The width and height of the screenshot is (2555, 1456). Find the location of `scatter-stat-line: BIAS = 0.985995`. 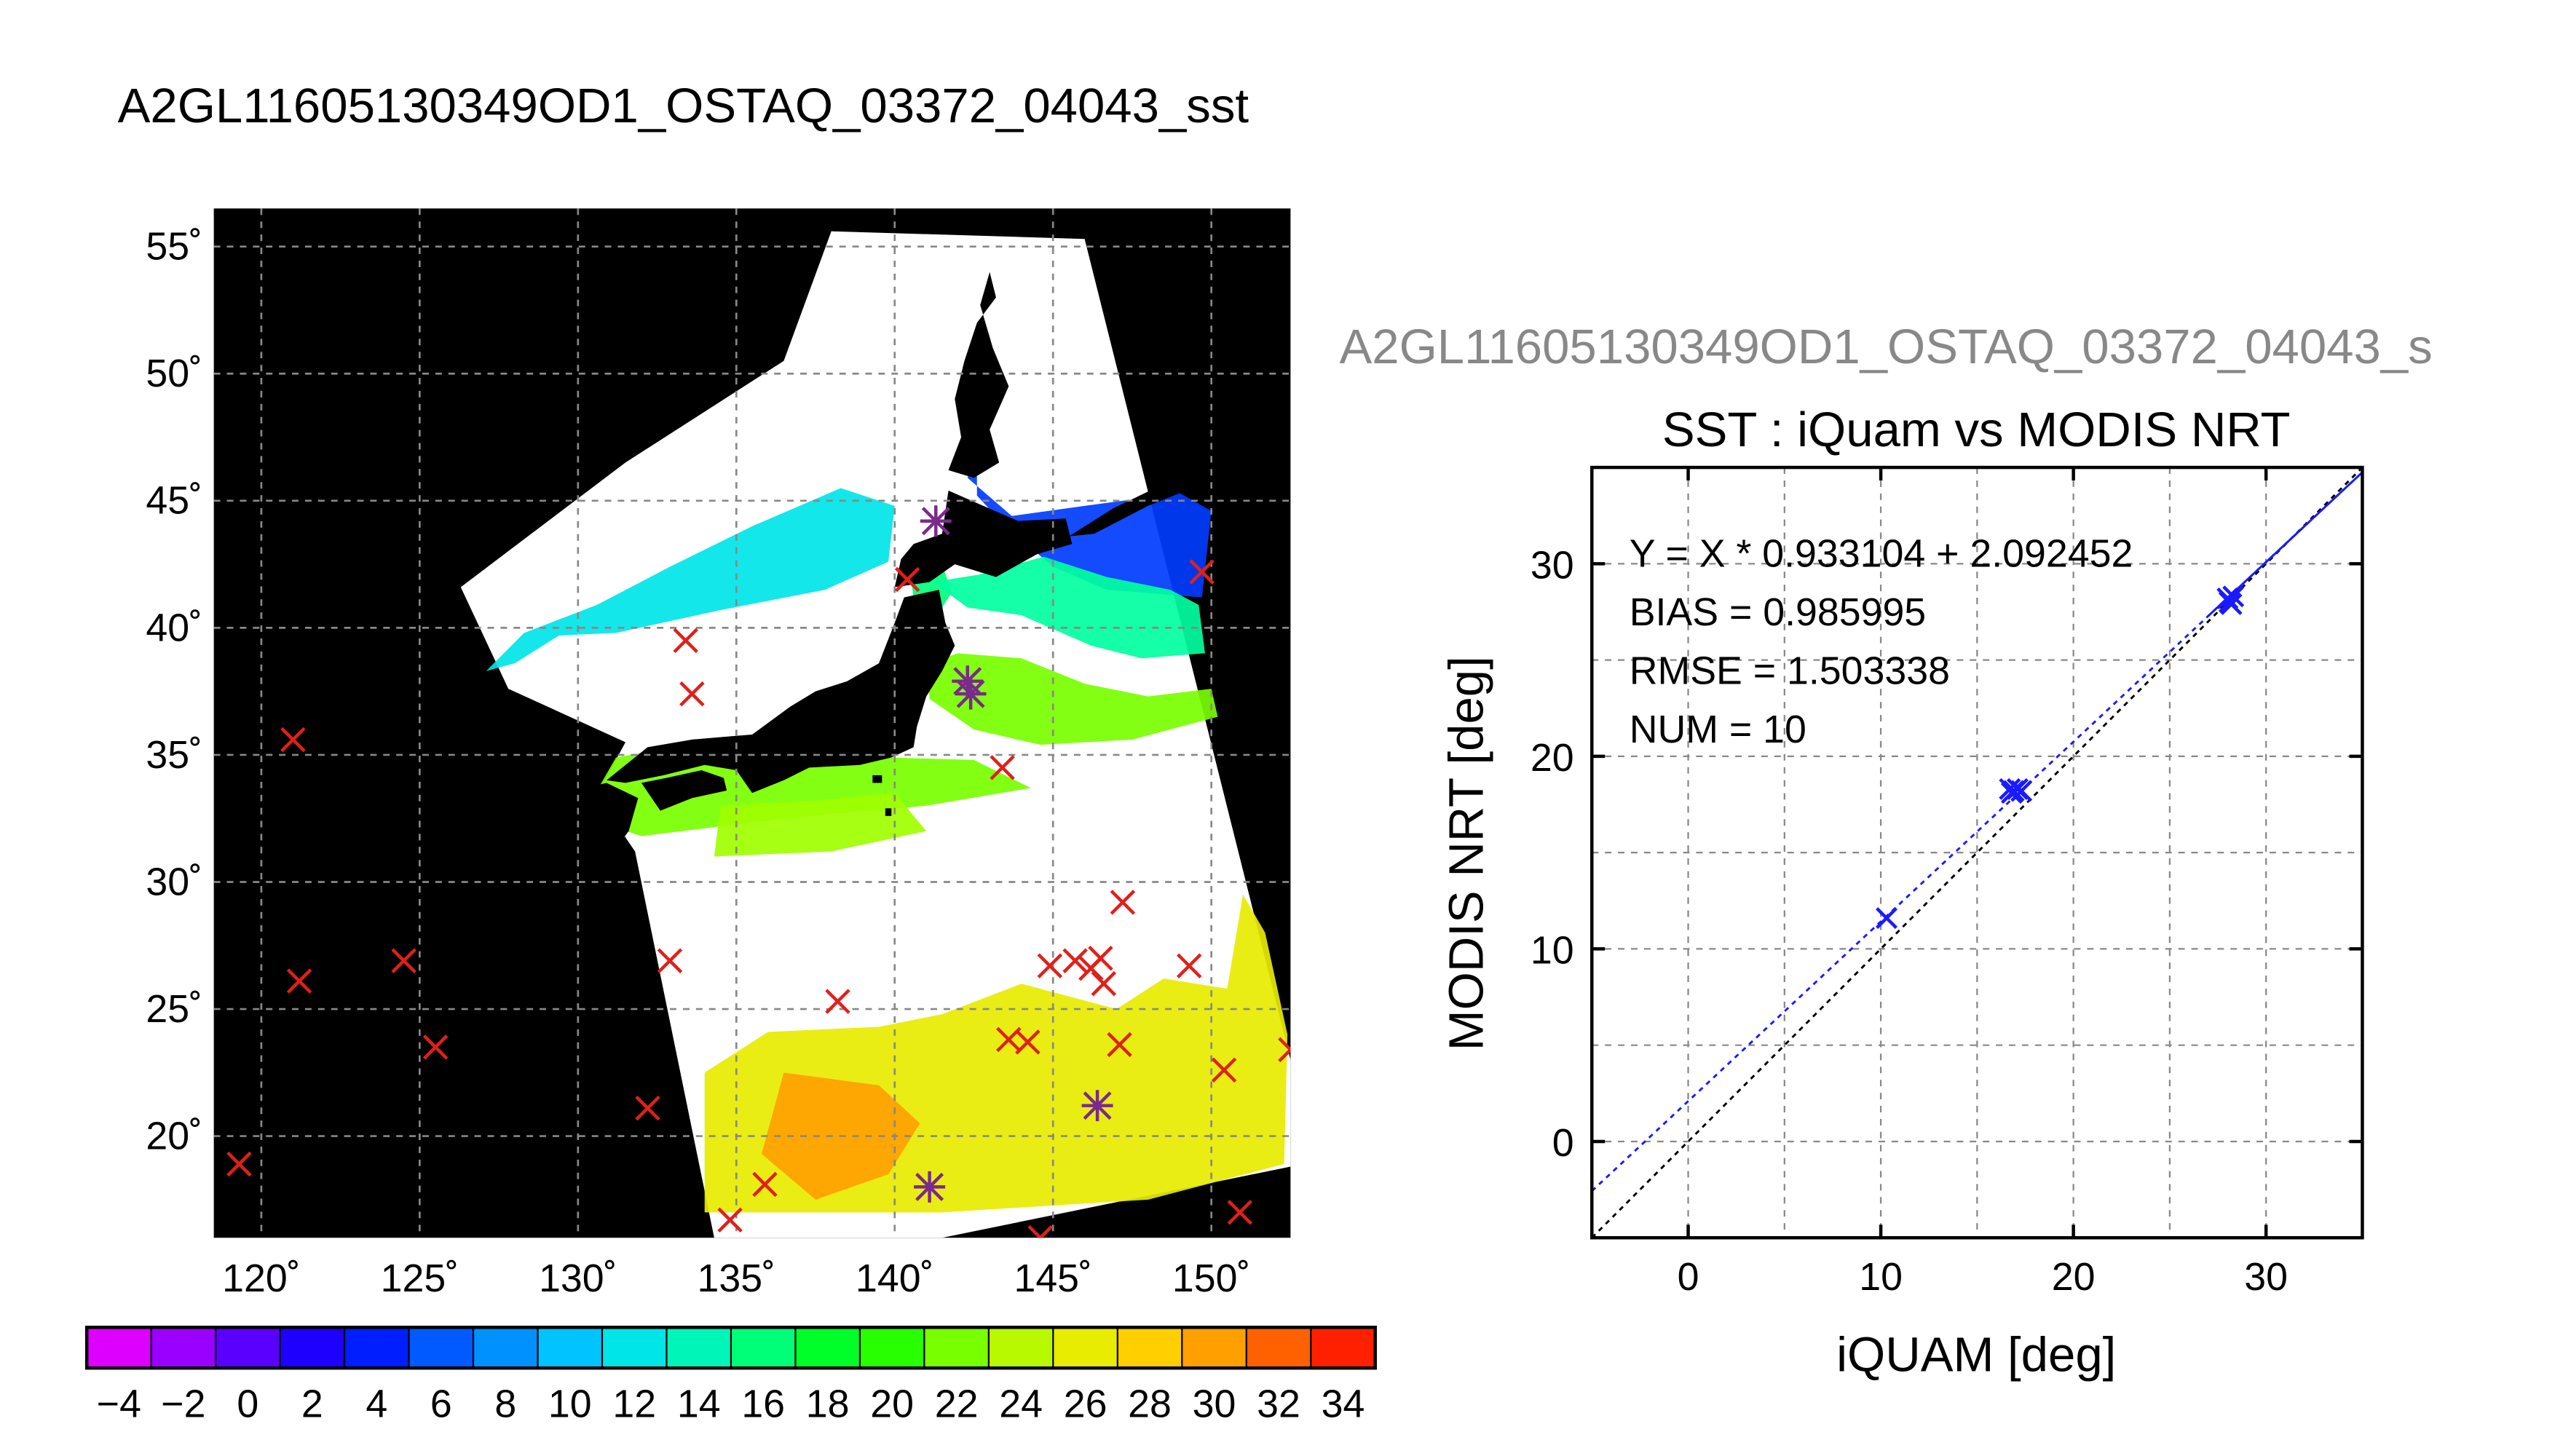

scatter-stat-line: BIAS = 0.985995 is located at coordinates (1778, 612).